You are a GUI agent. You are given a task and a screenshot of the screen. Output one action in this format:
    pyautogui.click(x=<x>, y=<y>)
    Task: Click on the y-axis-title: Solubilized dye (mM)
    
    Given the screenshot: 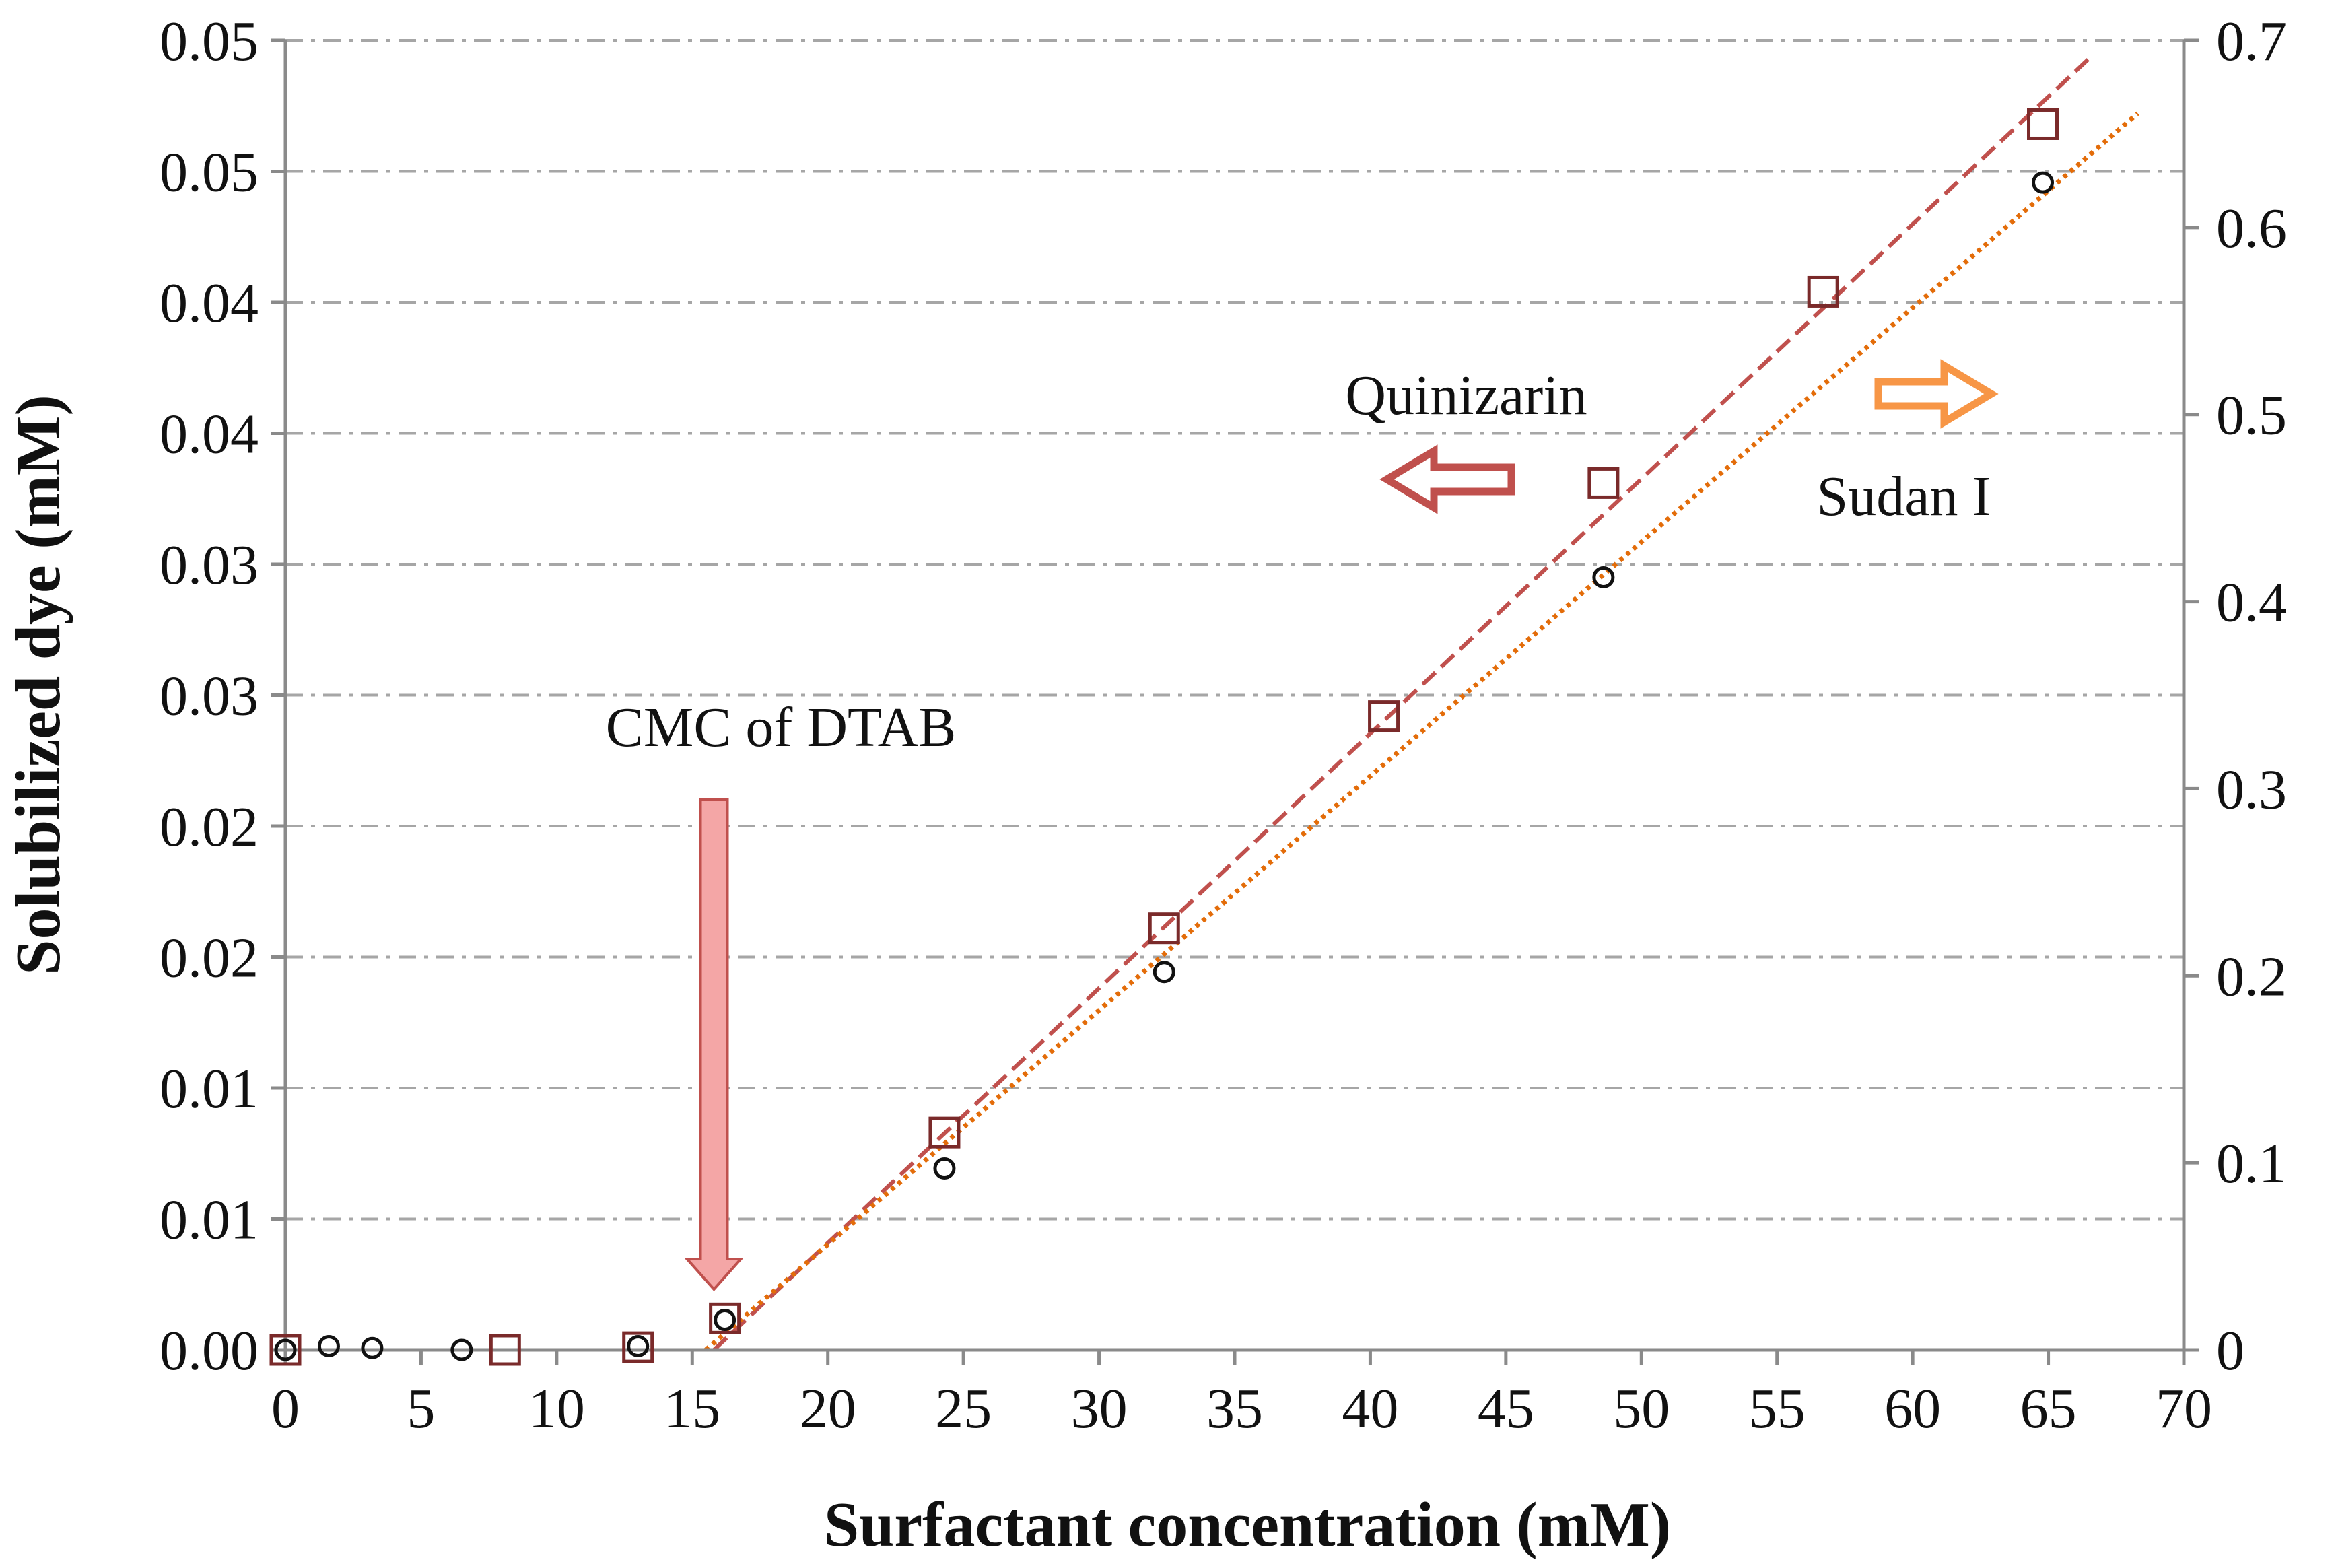 What is the action you would take?
    pyautogui.click(x=38, y=685)
    